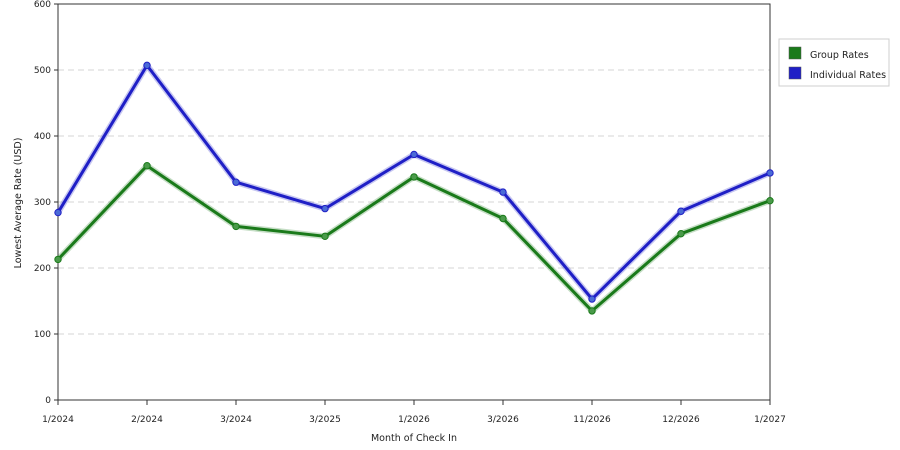 The width and height of the screenshot is (900, 450). I want to click on y-tick-label: 400, so click(42, 137).